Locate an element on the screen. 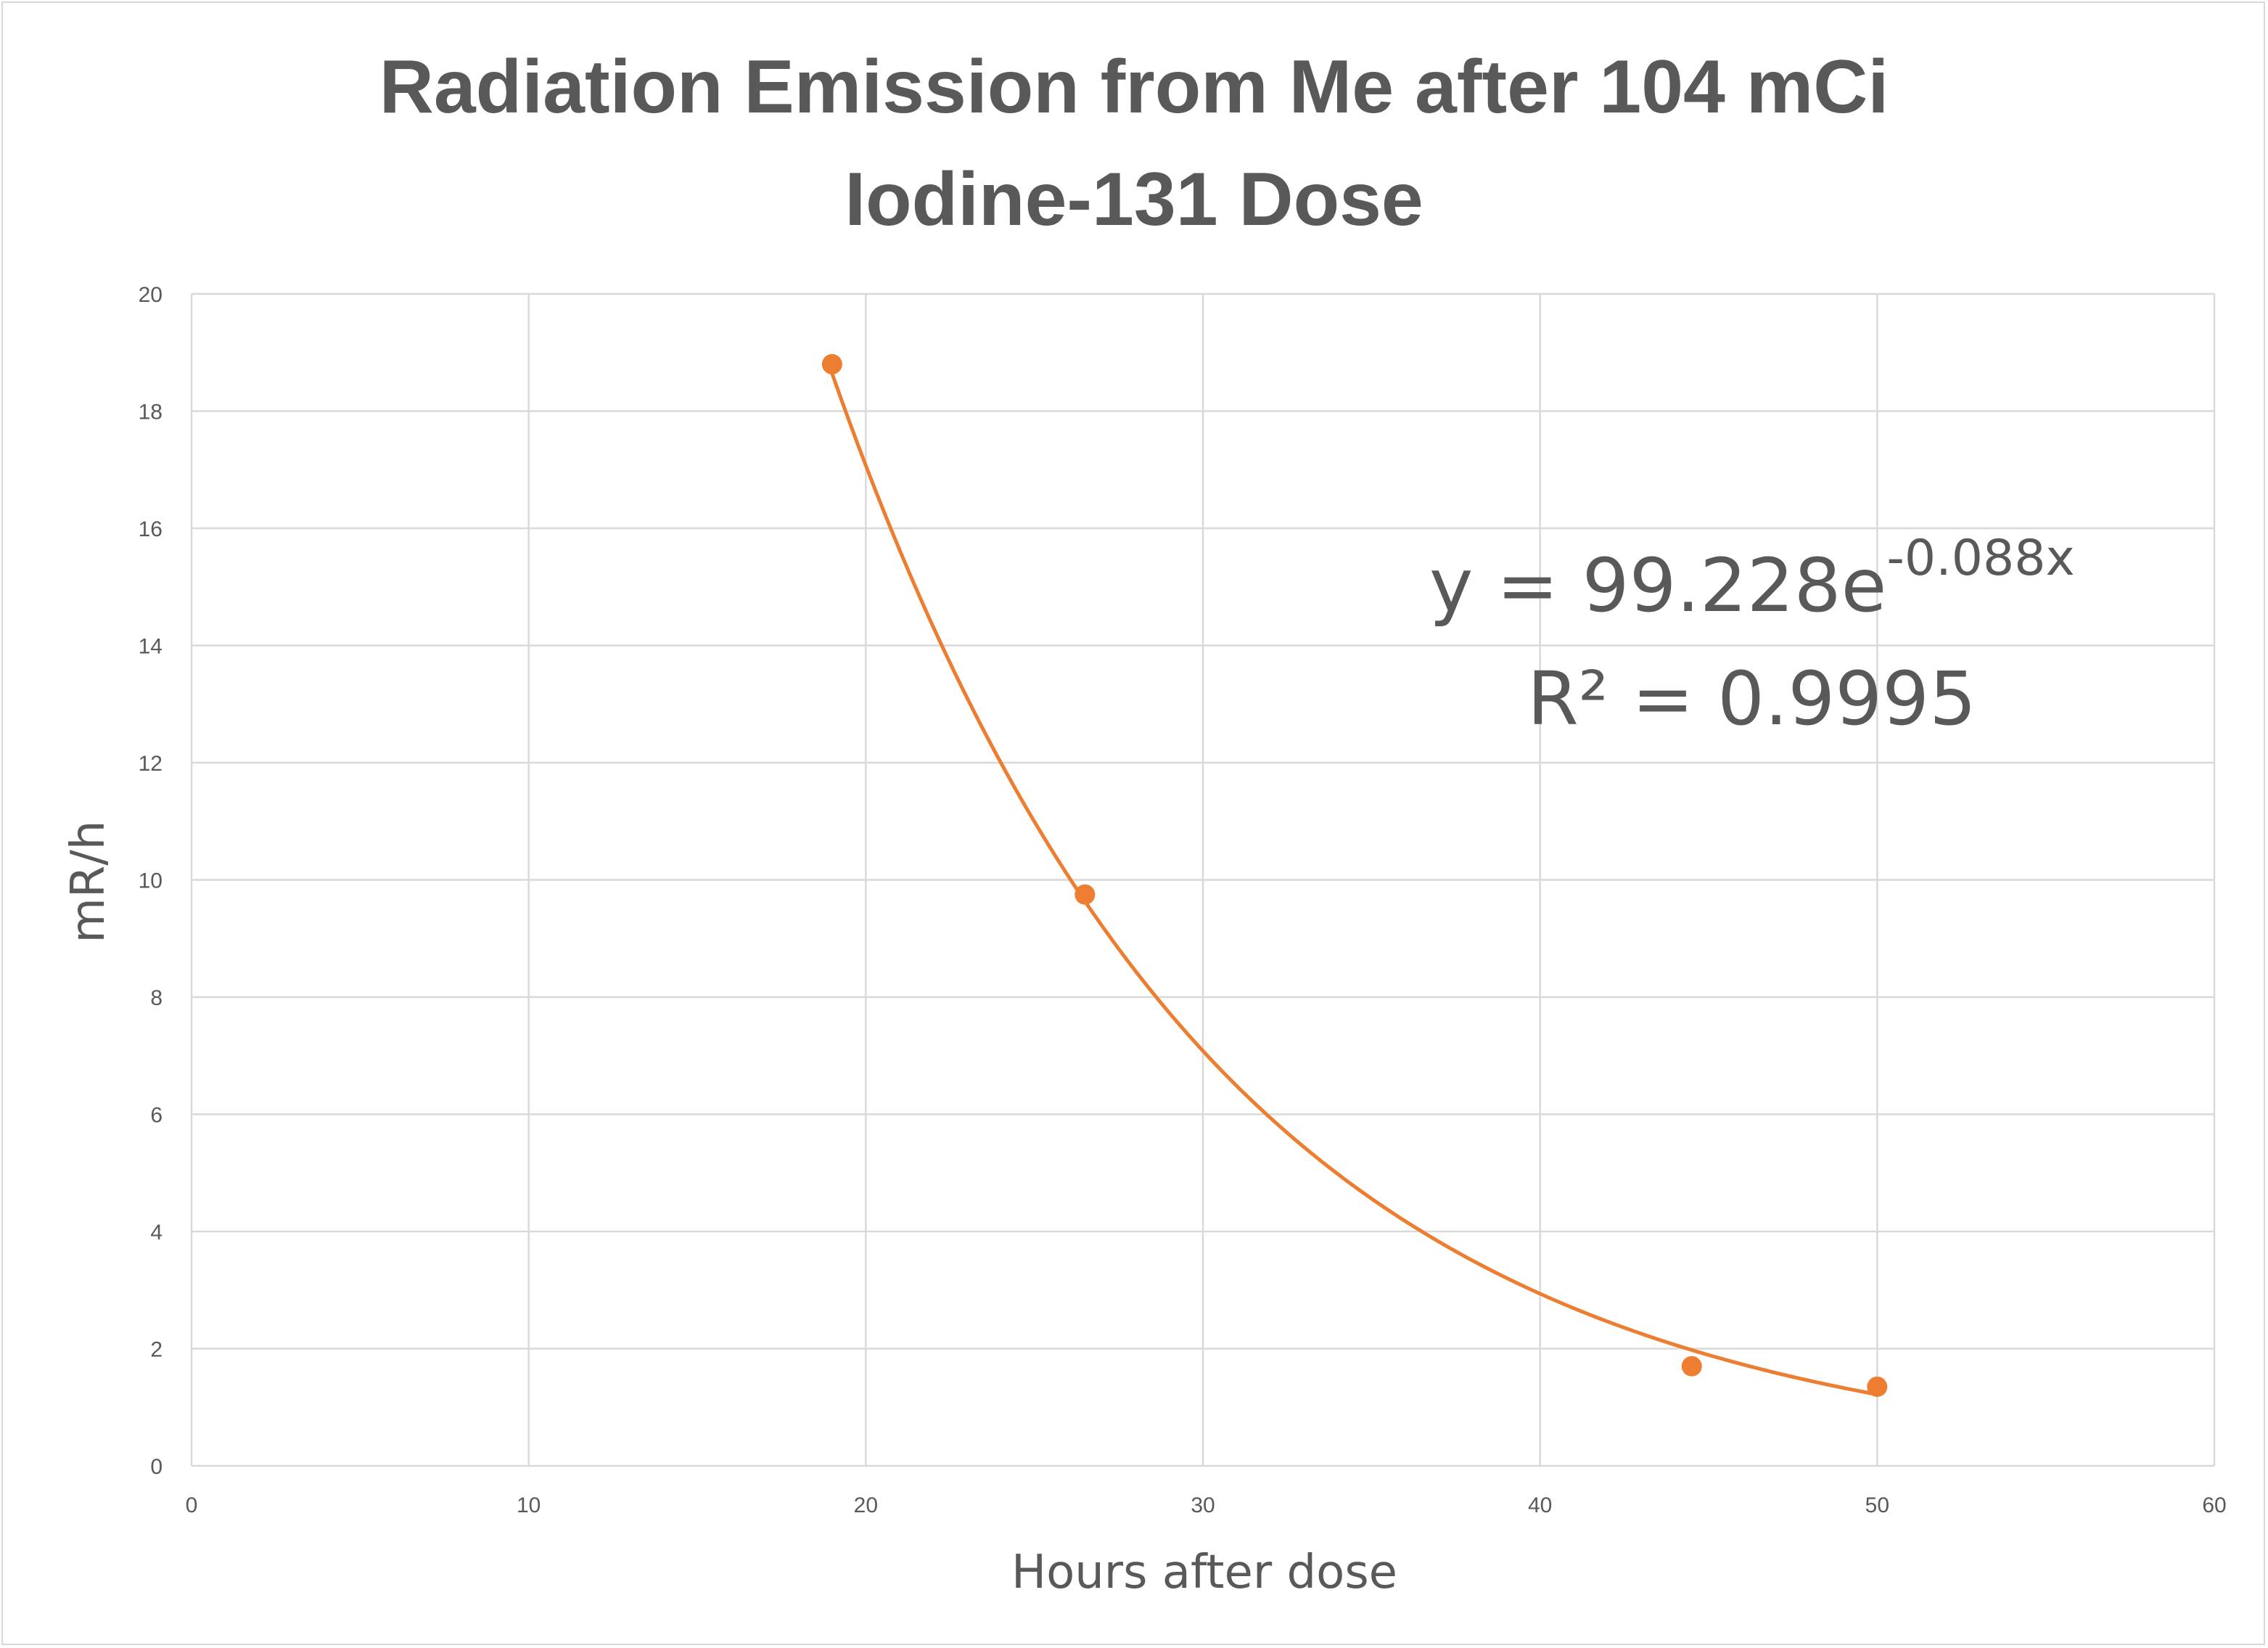 The width and height of the screenshot is (2268, 1648). y-axis-tick-labels: 0 2 4 6 8 10 12 14 16 18 20 is located at coordinates (151, 881).